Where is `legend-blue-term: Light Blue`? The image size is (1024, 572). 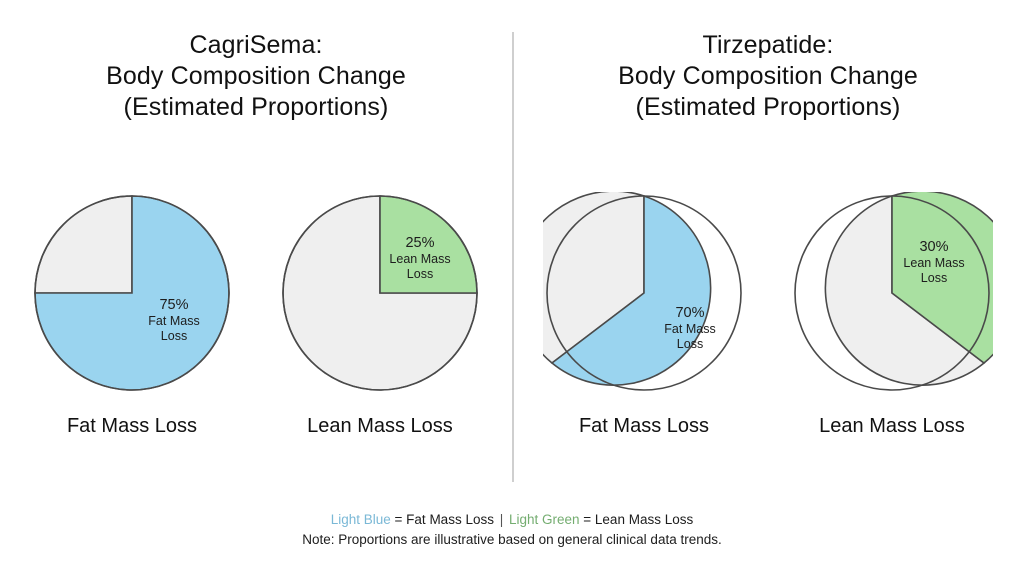
legend-blue-term: Light Blue is located at coordinates (360, 519).